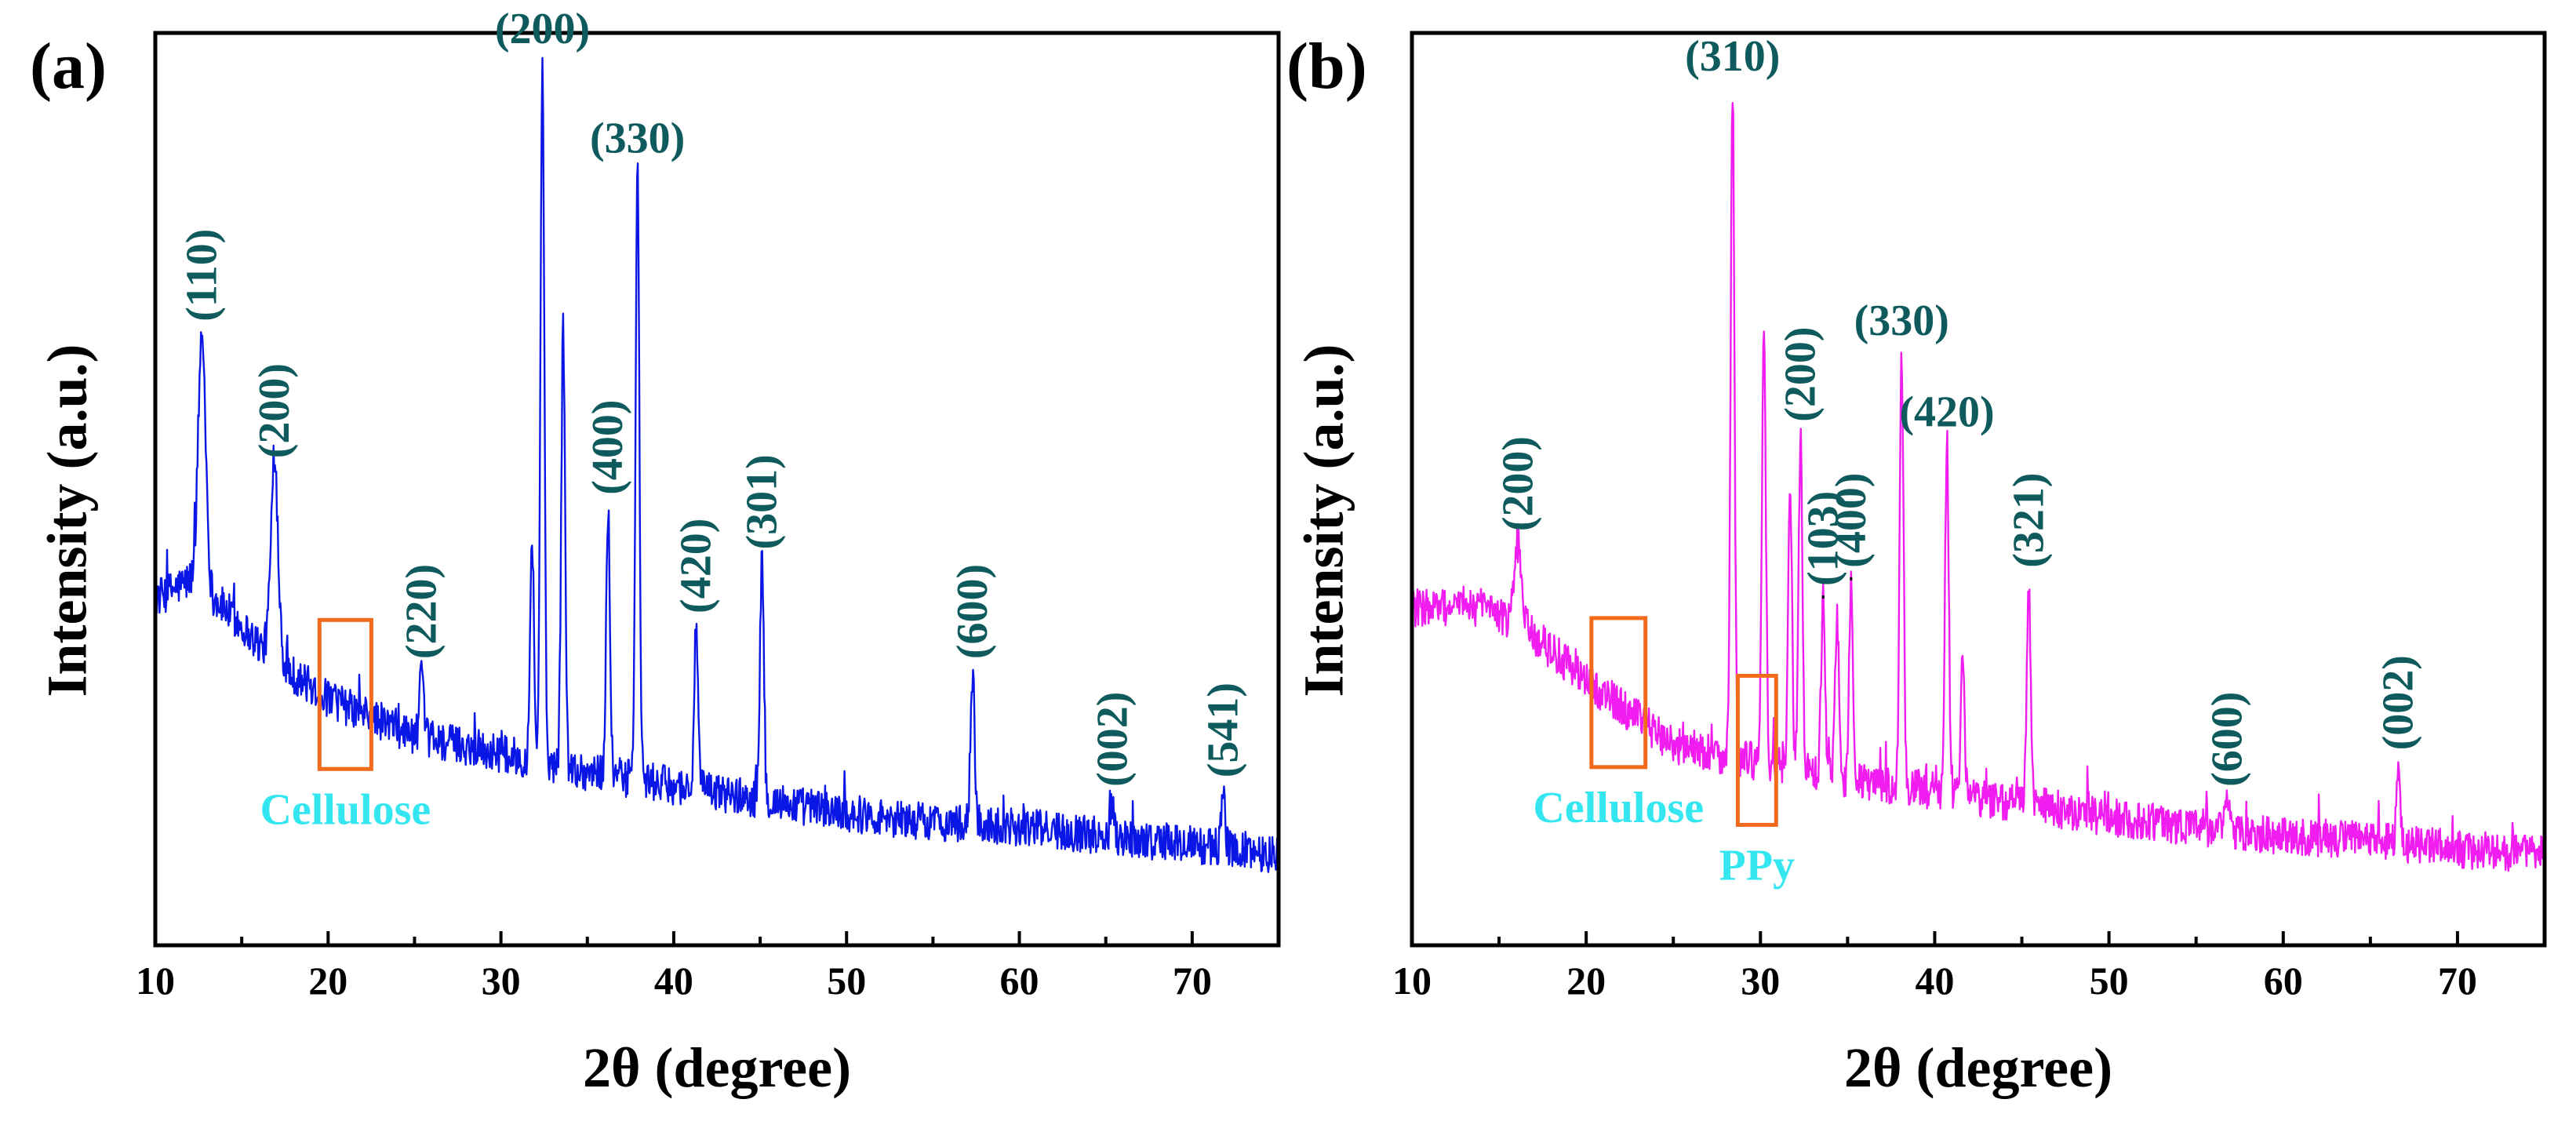 This screenshot has width=2576, height=1132. What do you see at coordinates (761, 501) in the screenshot?
I see `peak-label: (301)` at bounding box center [761, 501].